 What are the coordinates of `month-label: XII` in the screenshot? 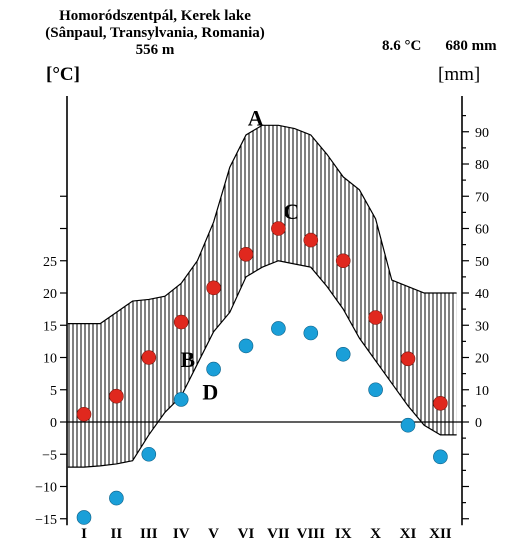 It's located at (440, 534).